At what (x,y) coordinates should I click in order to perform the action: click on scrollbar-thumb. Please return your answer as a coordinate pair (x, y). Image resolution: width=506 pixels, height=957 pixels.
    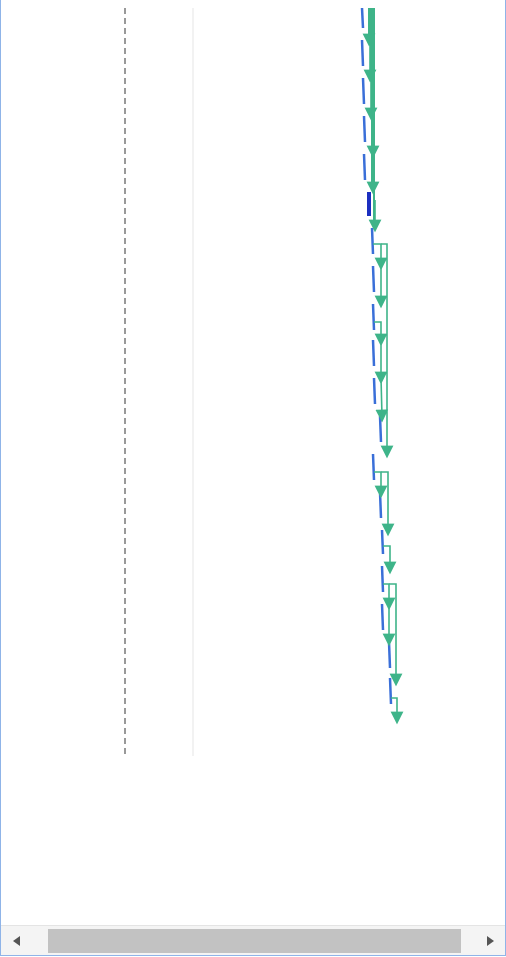
    Looking at the image, I should click on (254, 941).